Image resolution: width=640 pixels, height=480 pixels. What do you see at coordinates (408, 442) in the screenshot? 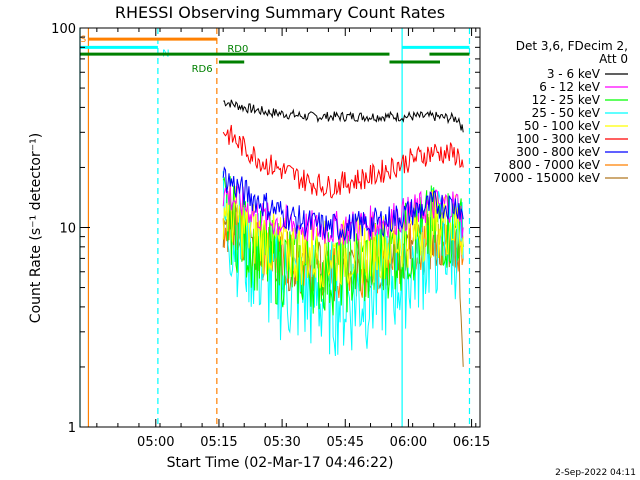
I see `x-tick-label-4: 06:00` at bounding box center [408, 442].